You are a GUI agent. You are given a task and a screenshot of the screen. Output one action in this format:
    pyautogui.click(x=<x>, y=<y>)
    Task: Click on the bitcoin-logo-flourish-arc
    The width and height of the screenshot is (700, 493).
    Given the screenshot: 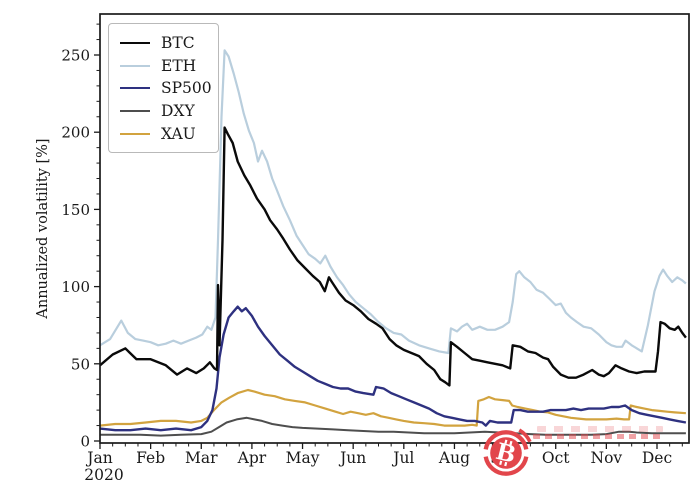 What is the action you would take?
    pyautogui.click(x=525, y=435)
    